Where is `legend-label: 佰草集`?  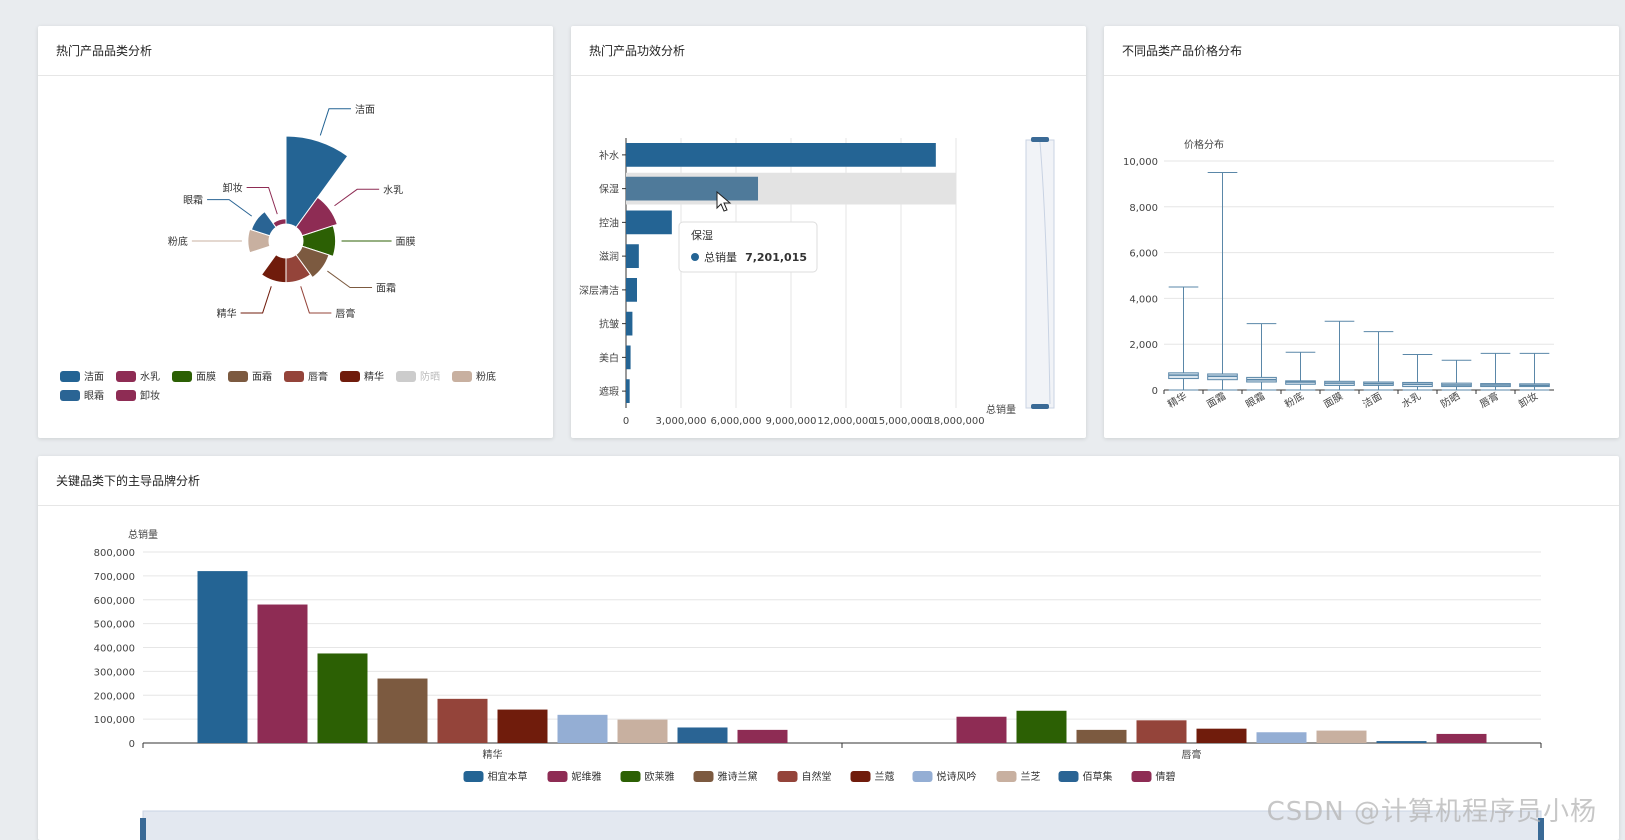 legend-label: 佰草集 is located at coordinates (1098, 776).